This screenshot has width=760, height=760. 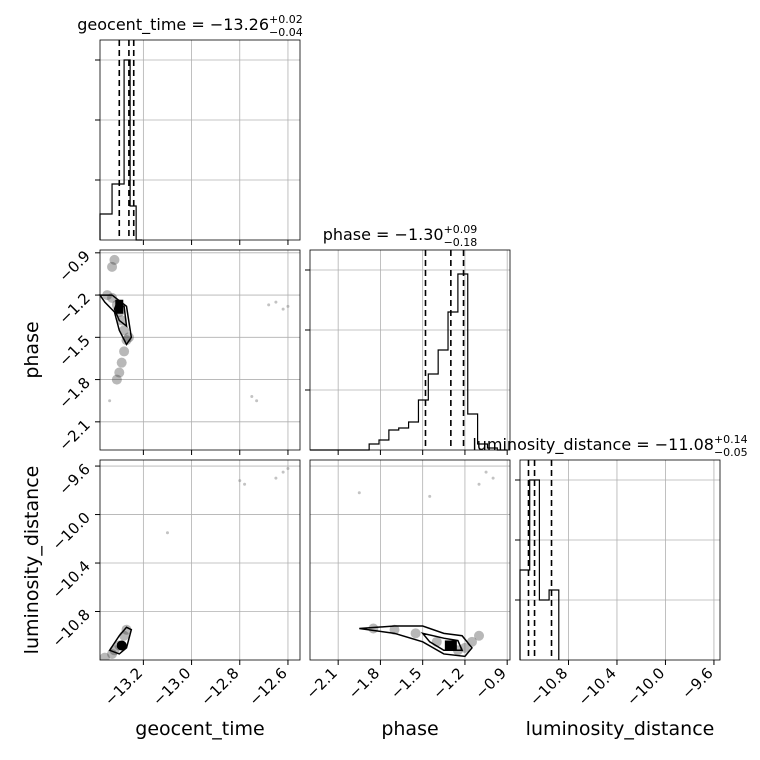 What do you see at coordinates (121, 150) in the screenshot?
I see `histogram-geocent_time` at bounding box center [121, 150].